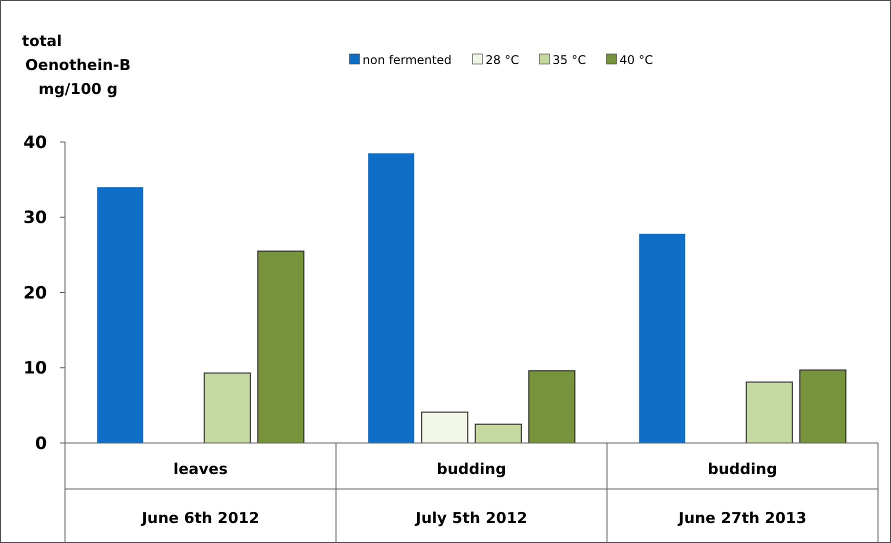 The width and height of the screenshot is (891, 543). Describe the element at coordinates (35, 293) in the screenshot. I see `y-tick-label: 20` at that location.